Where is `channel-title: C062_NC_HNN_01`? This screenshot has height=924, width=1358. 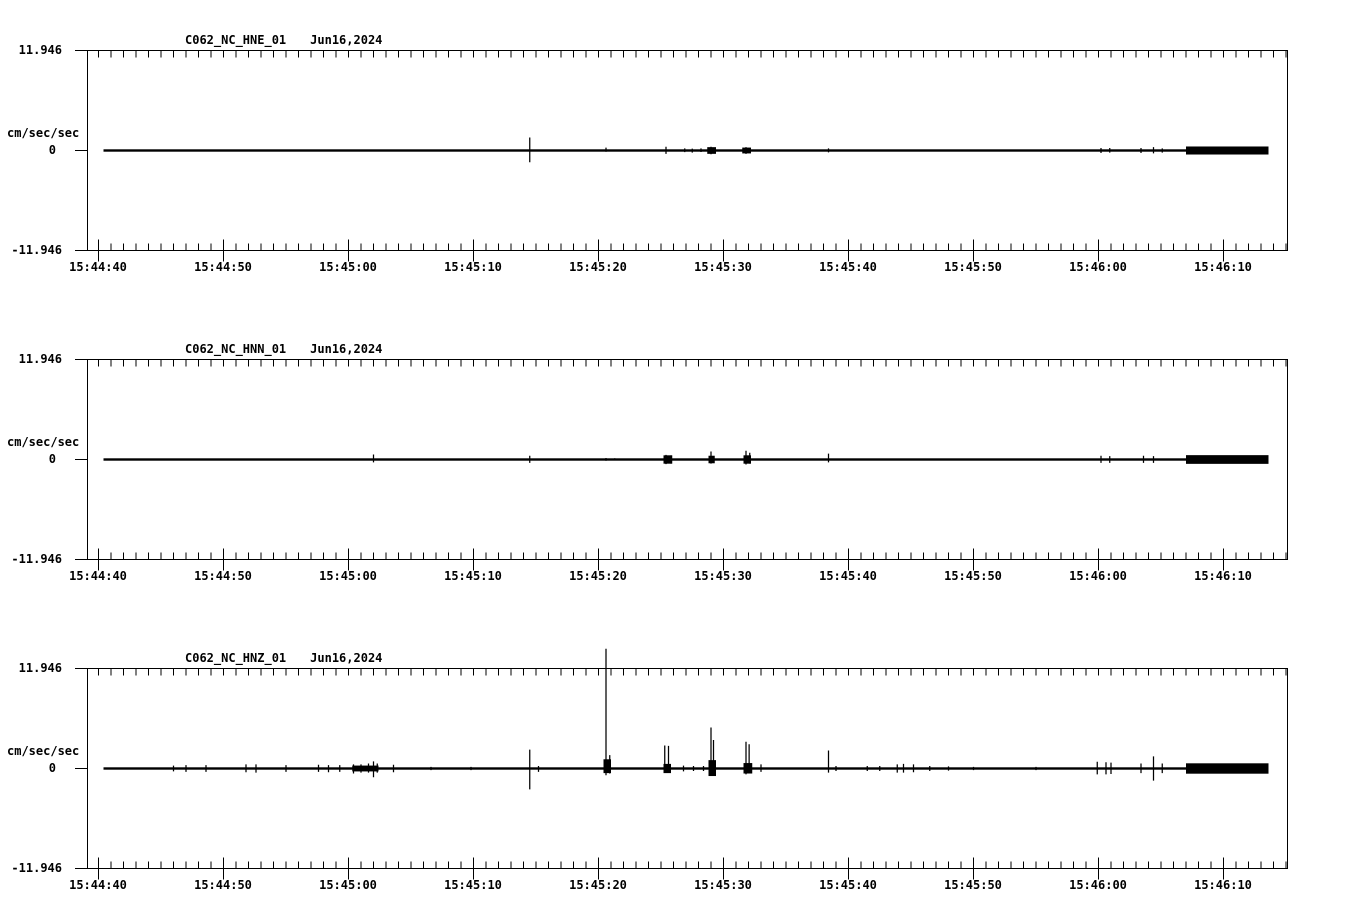
channel-title: C062_NC_HNN_01 is located at coordinates (236, 349).